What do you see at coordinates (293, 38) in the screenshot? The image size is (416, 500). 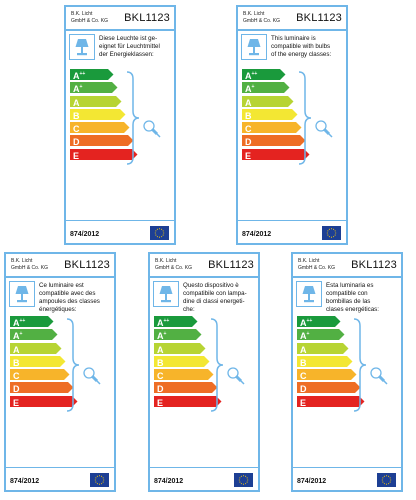 I see `text-line: This luminaire is` at bounding box center [293, 38].